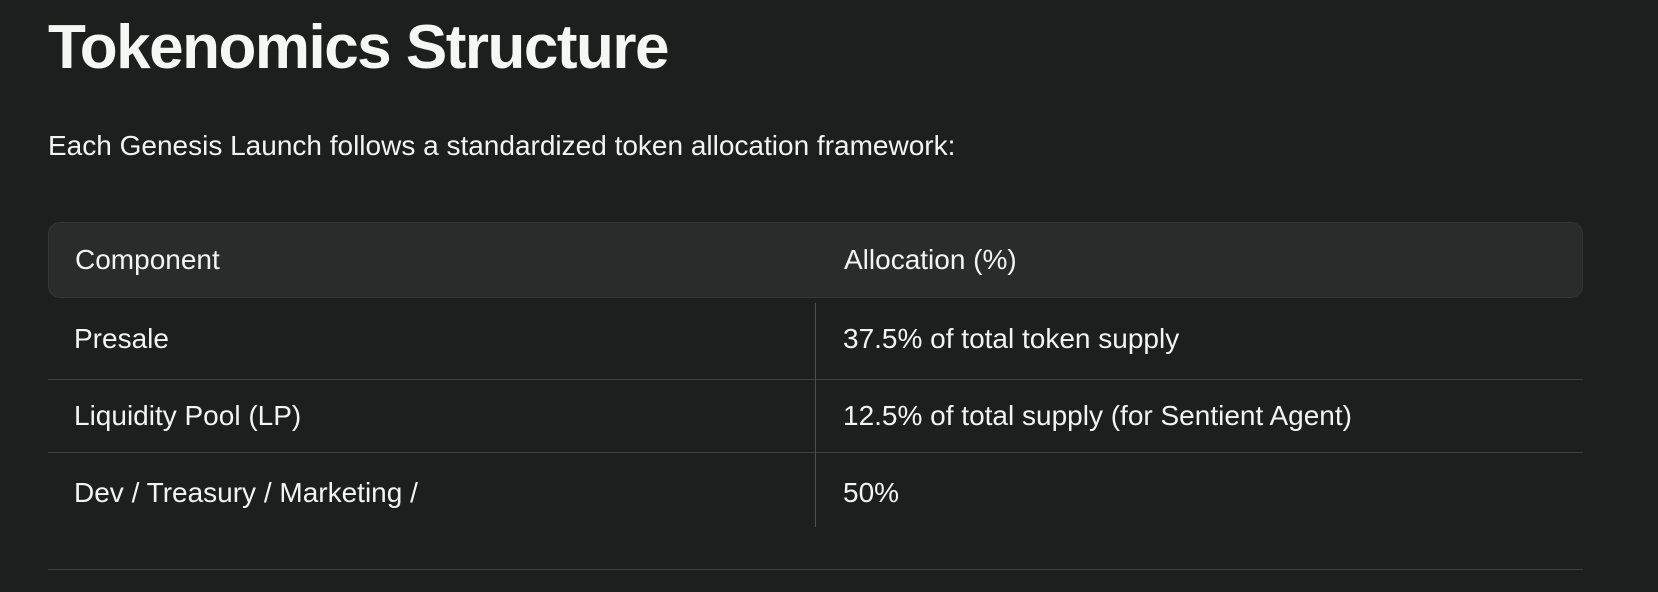 This screenshot has height=592, width=1658. I want to click on column-header-allocation: Allocation (%), so click(930, 259).